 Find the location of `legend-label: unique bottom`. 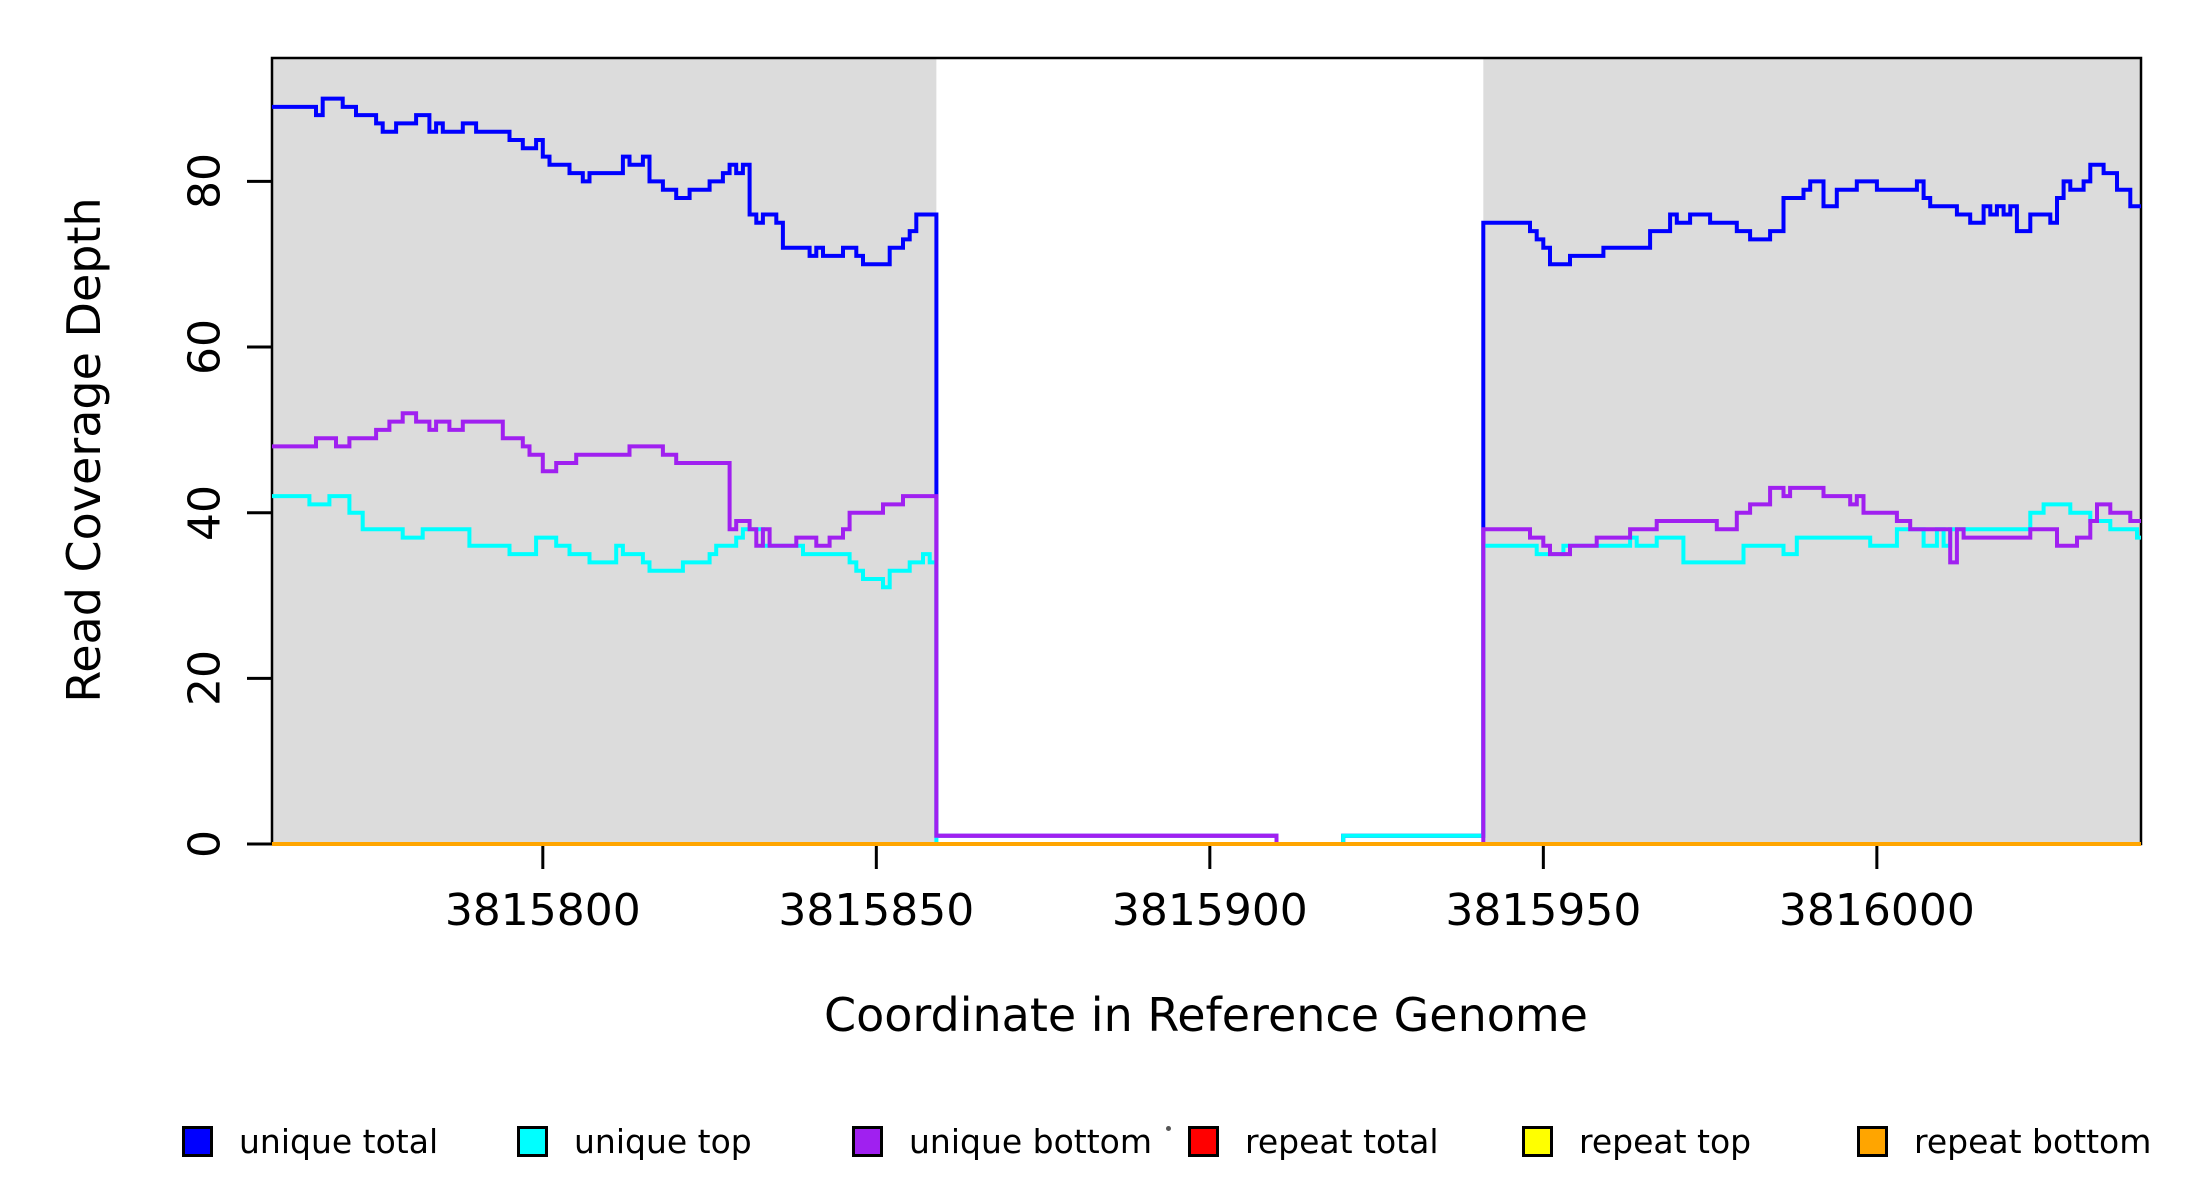

legend-label: unique bottom is located at coordinates (1031, 1141).